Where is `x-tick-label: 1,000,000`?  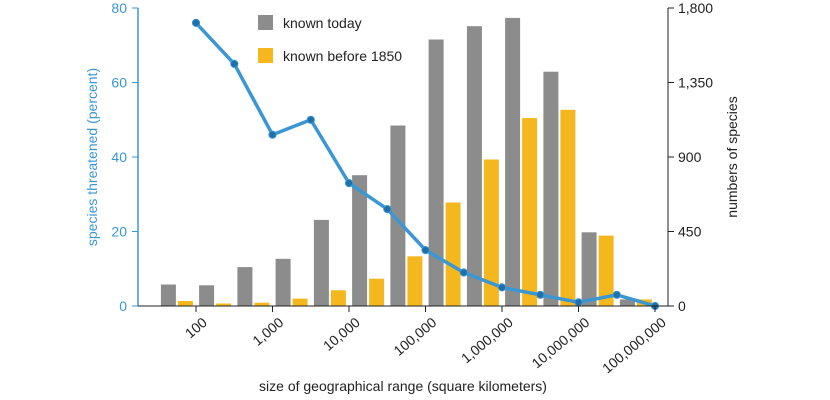 x-tick-label: 1,000,000 is located at coordinates (487, 340).